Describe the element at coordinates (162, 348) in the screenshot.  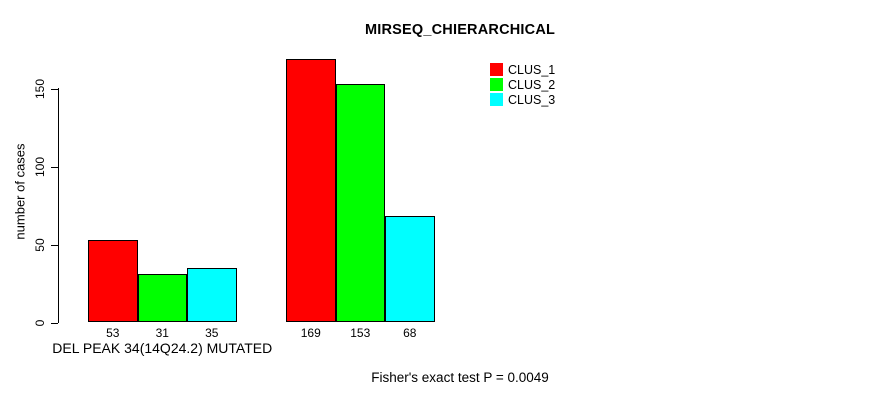
I see `group-label: DEL PEAK 34(14Q24.2) MUTATED` at that location.